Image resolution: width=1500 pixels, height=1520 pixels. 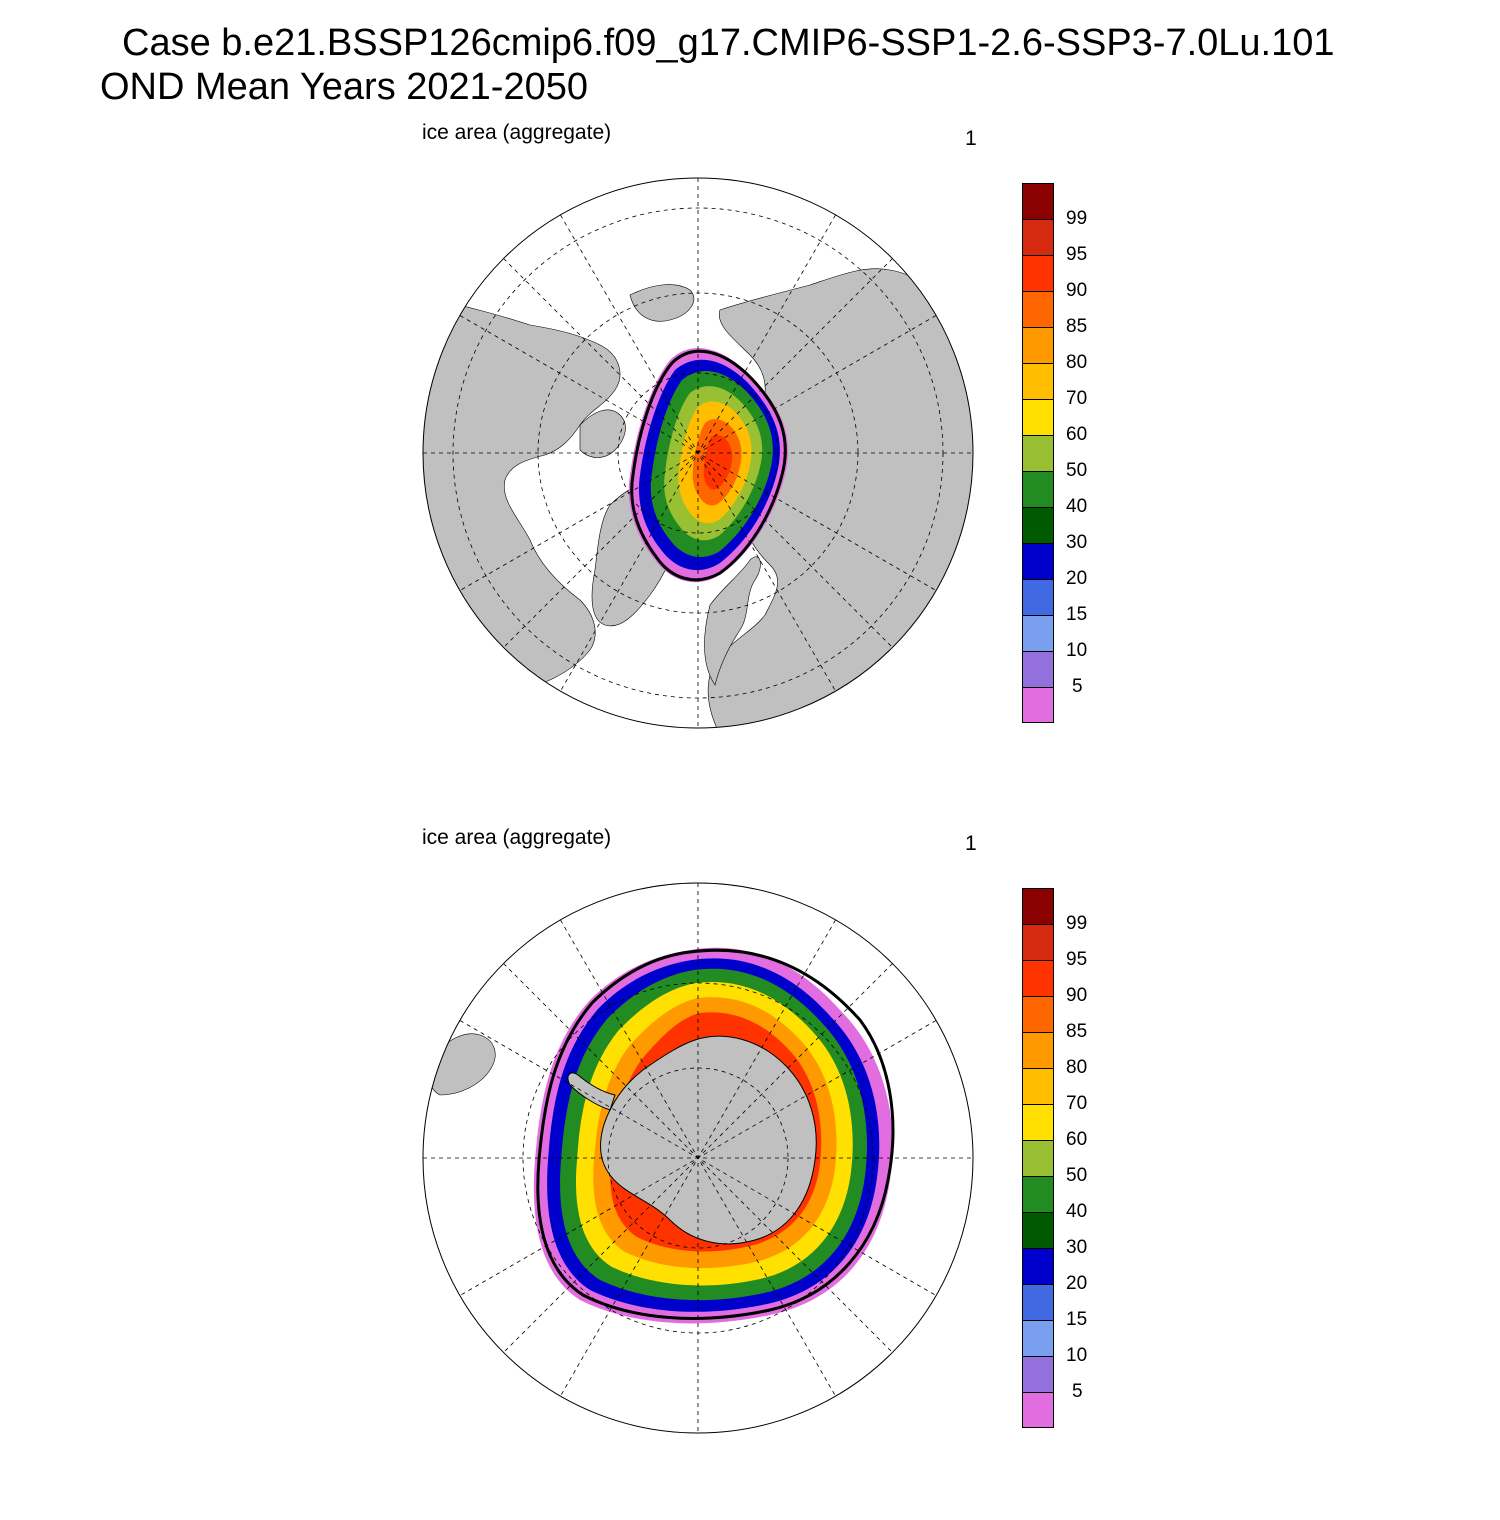 I want to click on land-scandinavia, so click(x=732, y=621).